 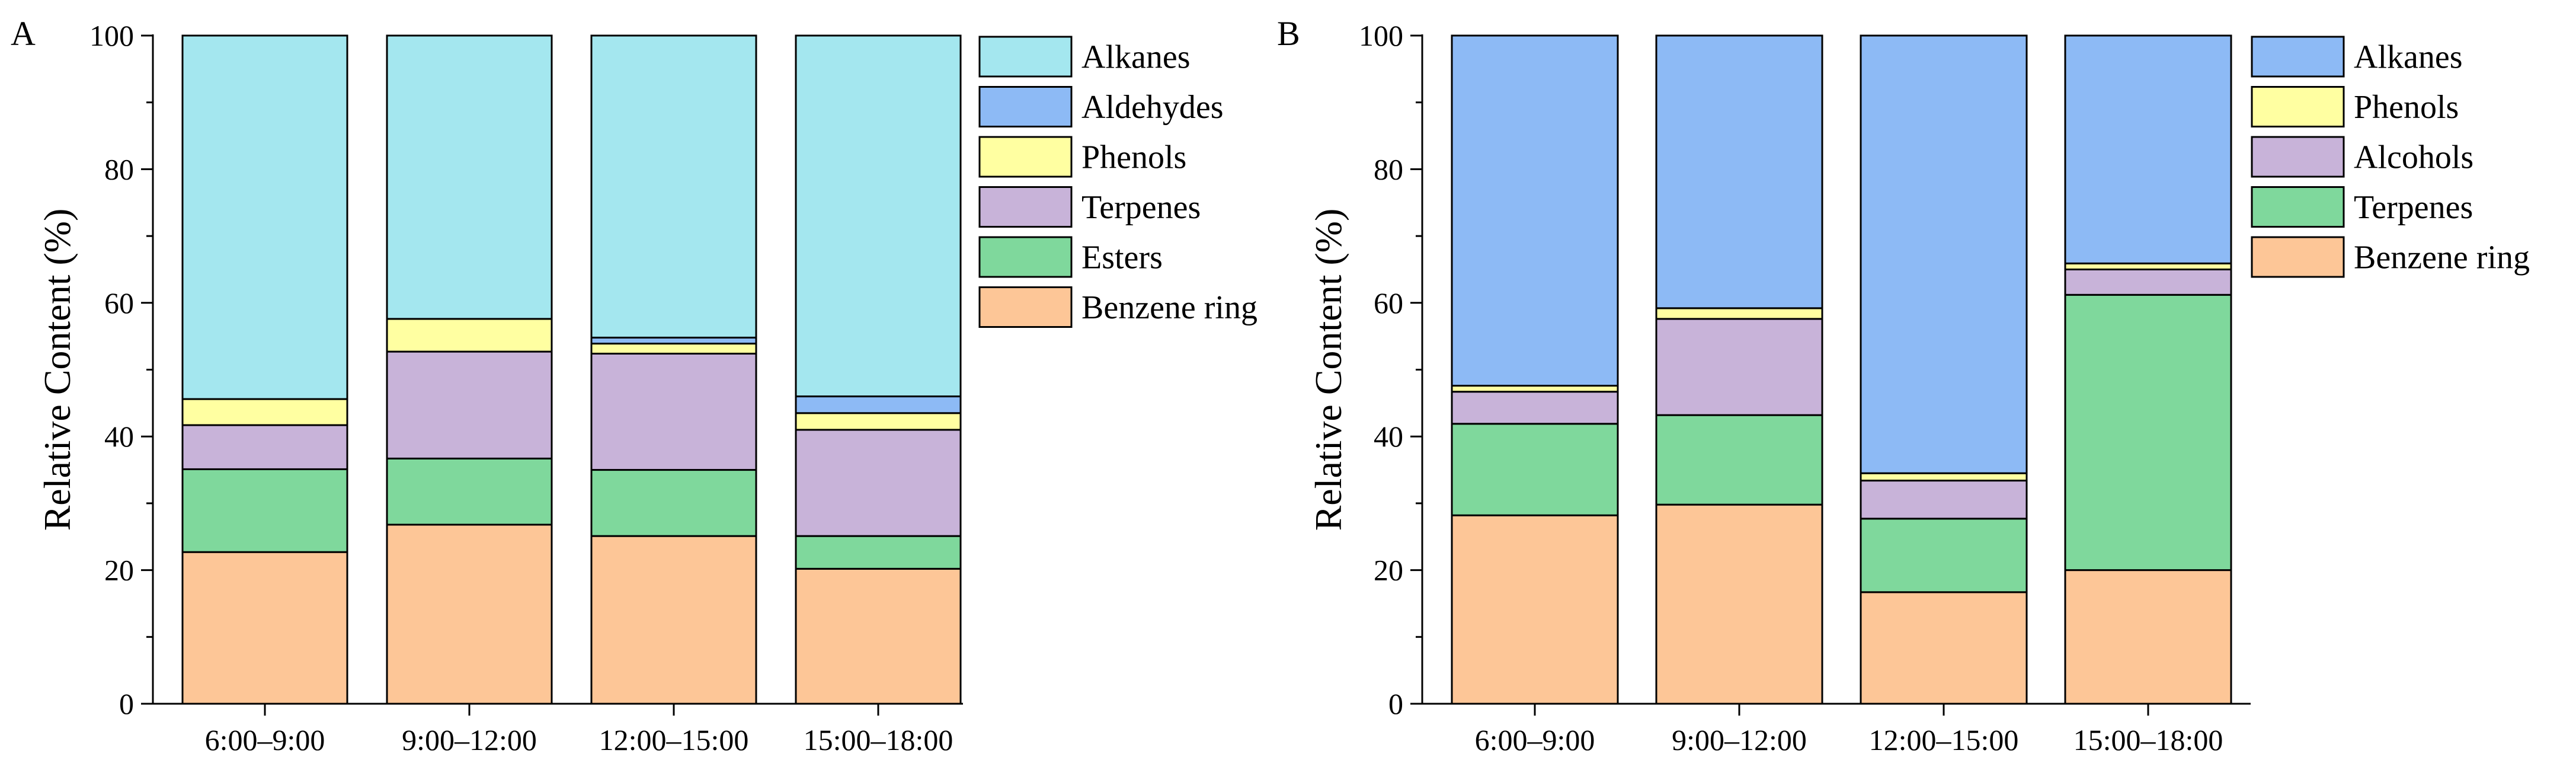 I want to click on legend-label: Aldehydes, so click(x=1152, y=107).